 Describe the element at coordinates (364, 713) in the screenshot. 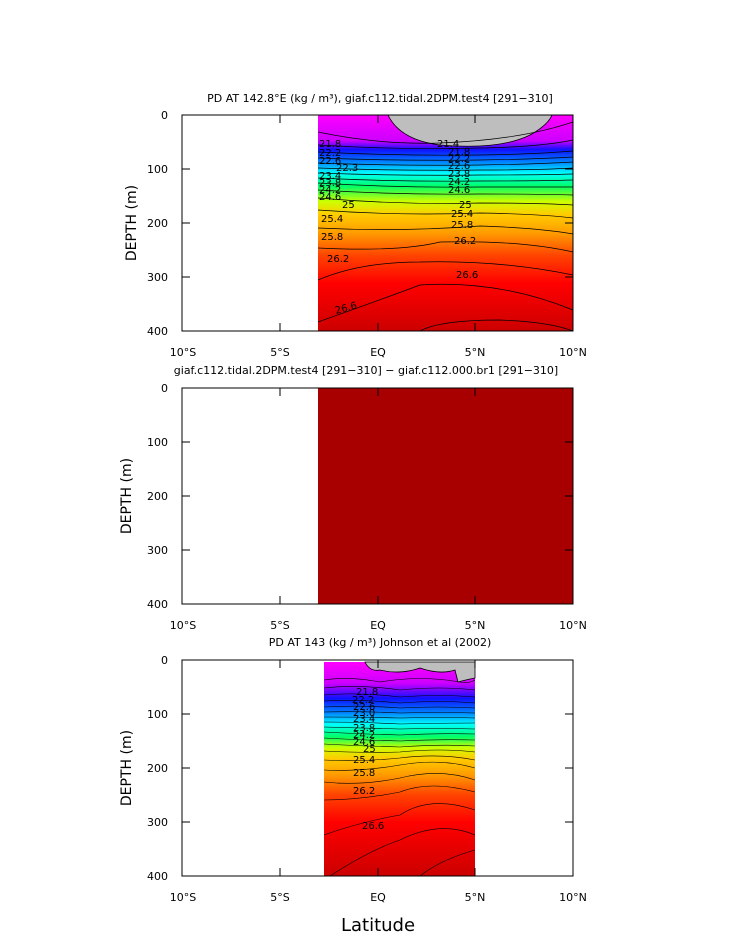

I see `contour-label: 23.0` at that location.